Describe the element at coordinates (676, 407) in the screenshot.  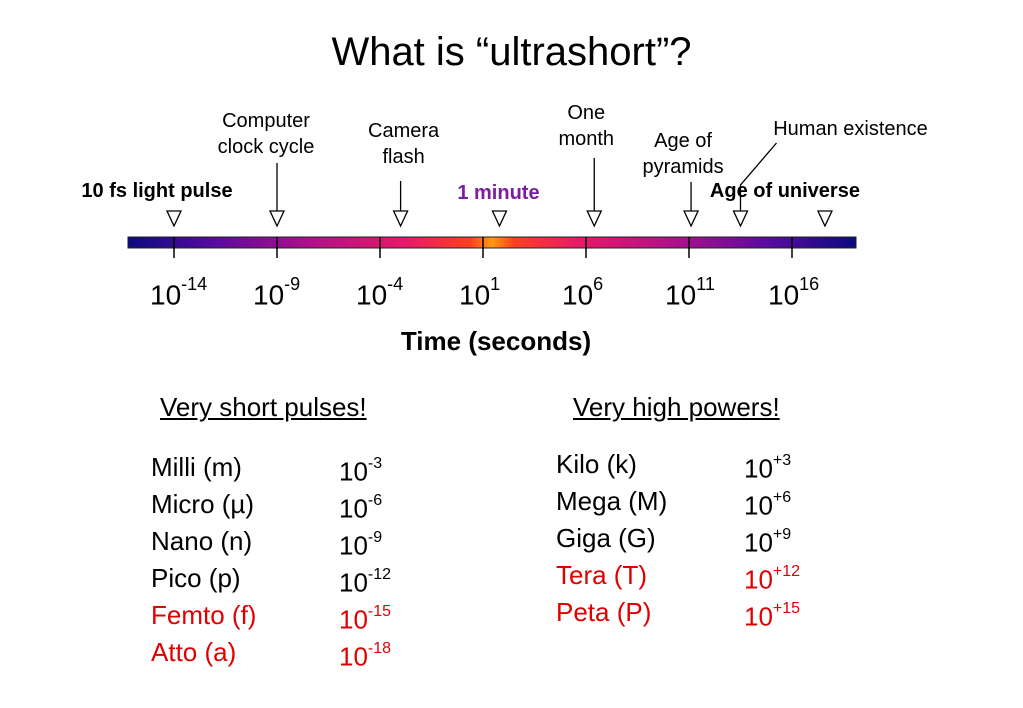
I see `high-powers-title: Very high powers!` at that location.